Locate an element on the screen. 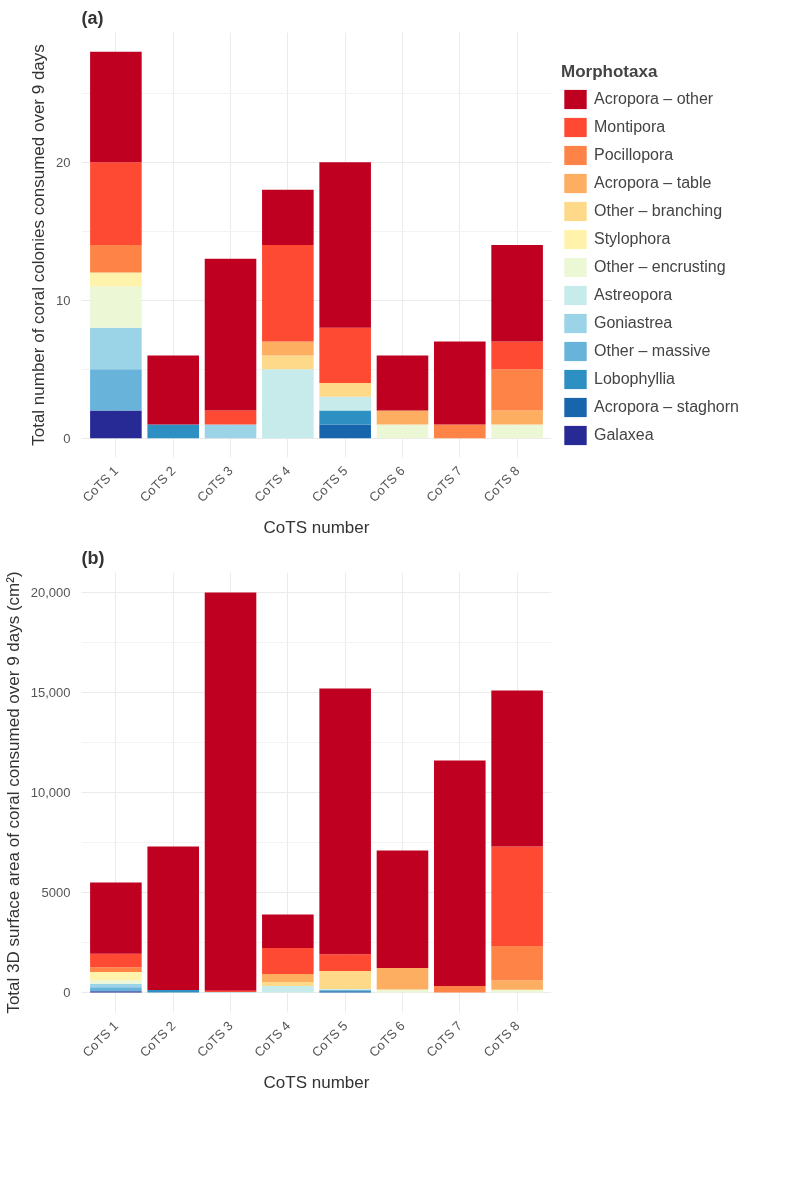 The width and height of the screenshot is (792, 1192). legend-label: Stylophora is located at coordinates (632, 239).